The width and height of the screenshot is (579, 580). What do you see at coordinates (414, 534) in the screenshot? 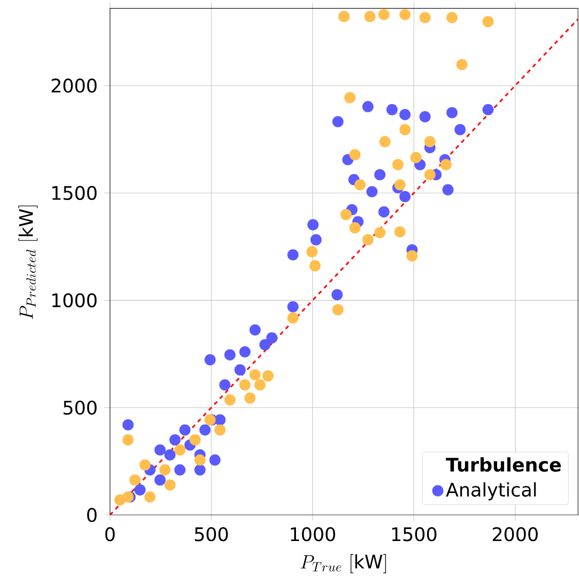
I see `x-tick-label: 1500` at bounding box center [414, 534].